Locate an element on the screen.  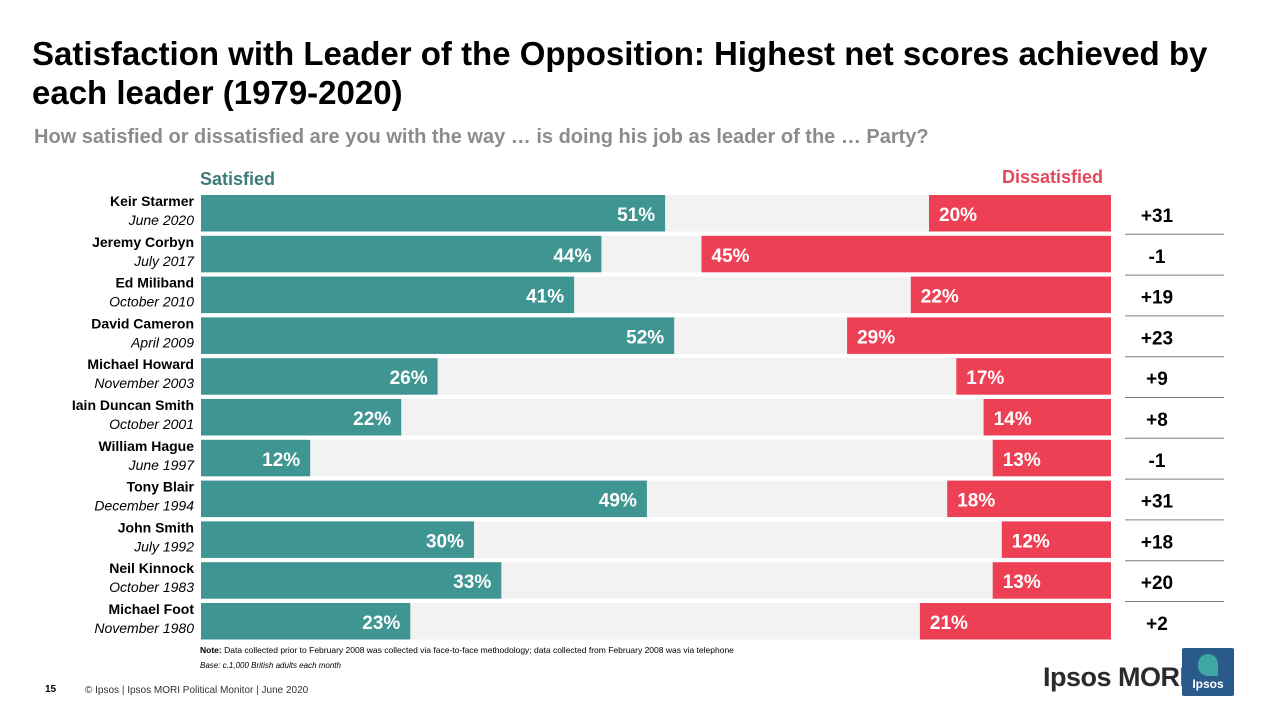
satisfied-value-label: 23% is located at coordinates (381, 623).